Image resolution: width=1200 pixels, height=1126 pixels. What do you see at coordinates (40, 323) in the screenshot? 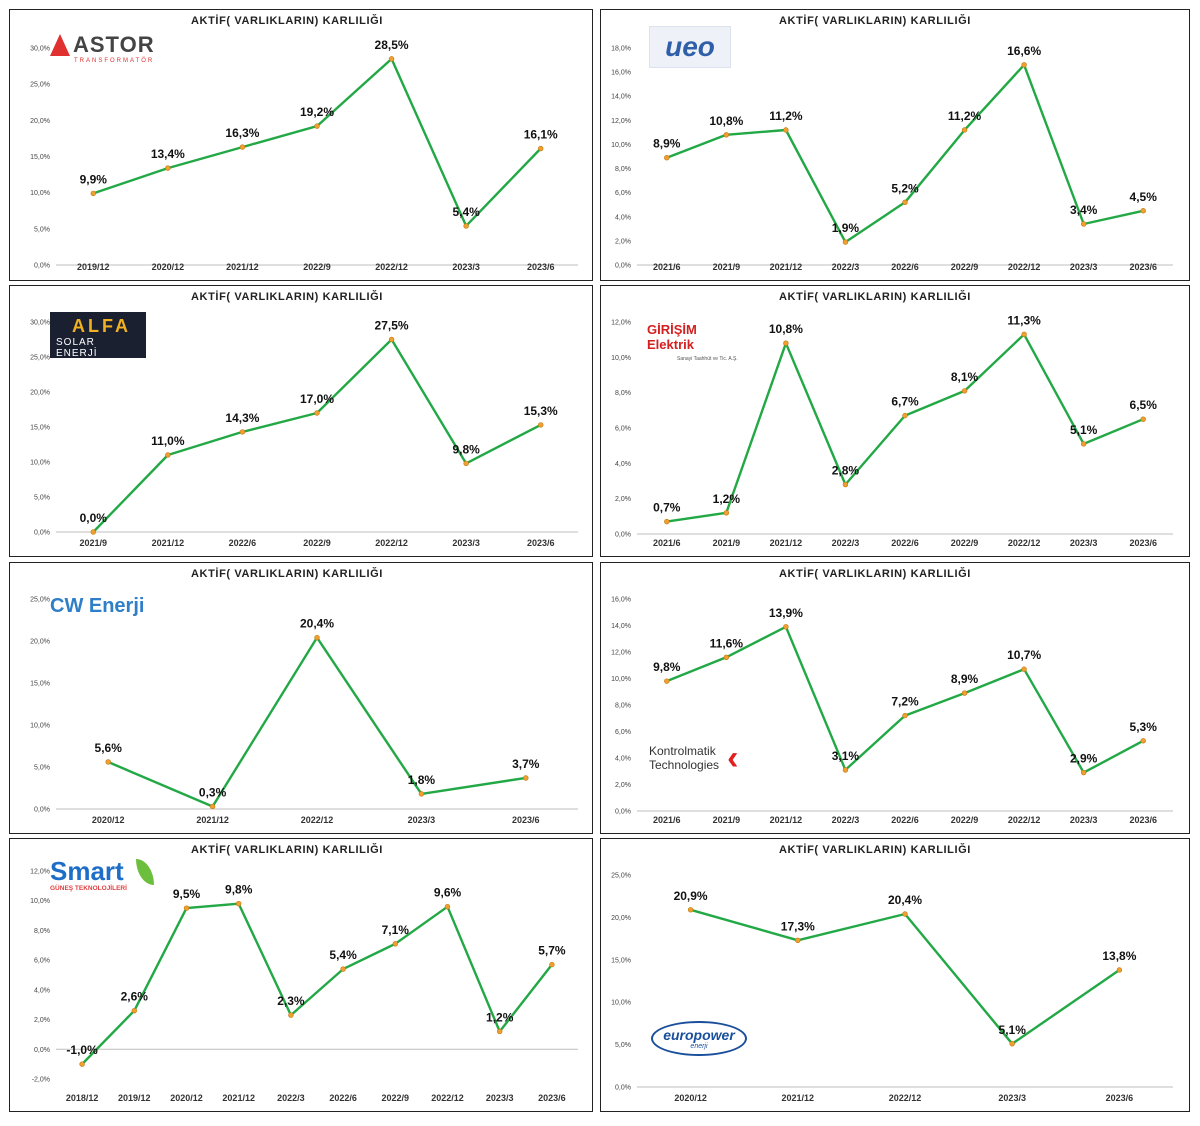
I see `y-tick-label: 30,0%` at bounding box center [40, 323].